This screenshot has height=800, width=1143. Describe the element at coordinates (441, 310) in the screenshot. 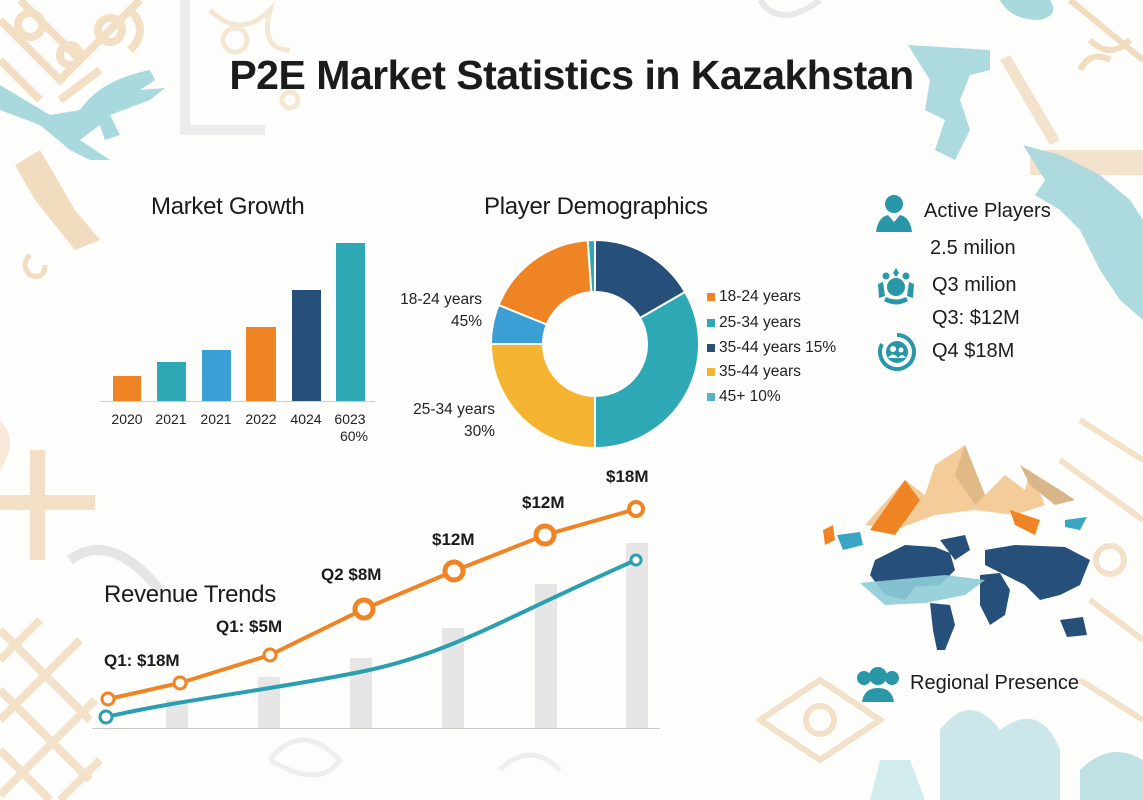

I see `donut-callout-18-24: 18-24 years 45%` at that location.